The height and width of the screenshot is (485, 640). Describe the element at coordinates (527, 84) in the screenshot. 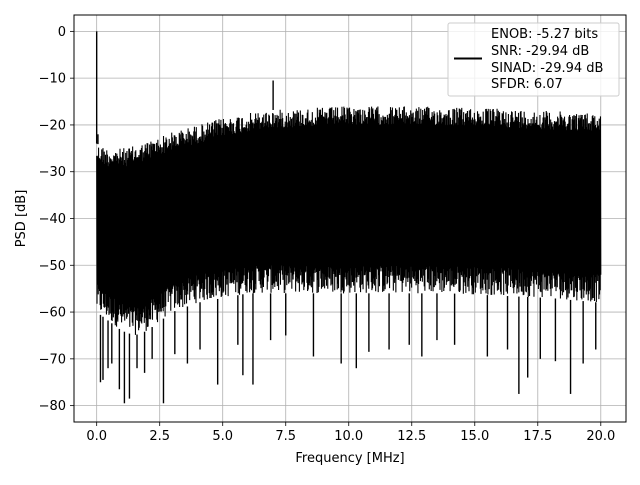

I see `legend-sfdr: SFDR: 6.07` at that location.